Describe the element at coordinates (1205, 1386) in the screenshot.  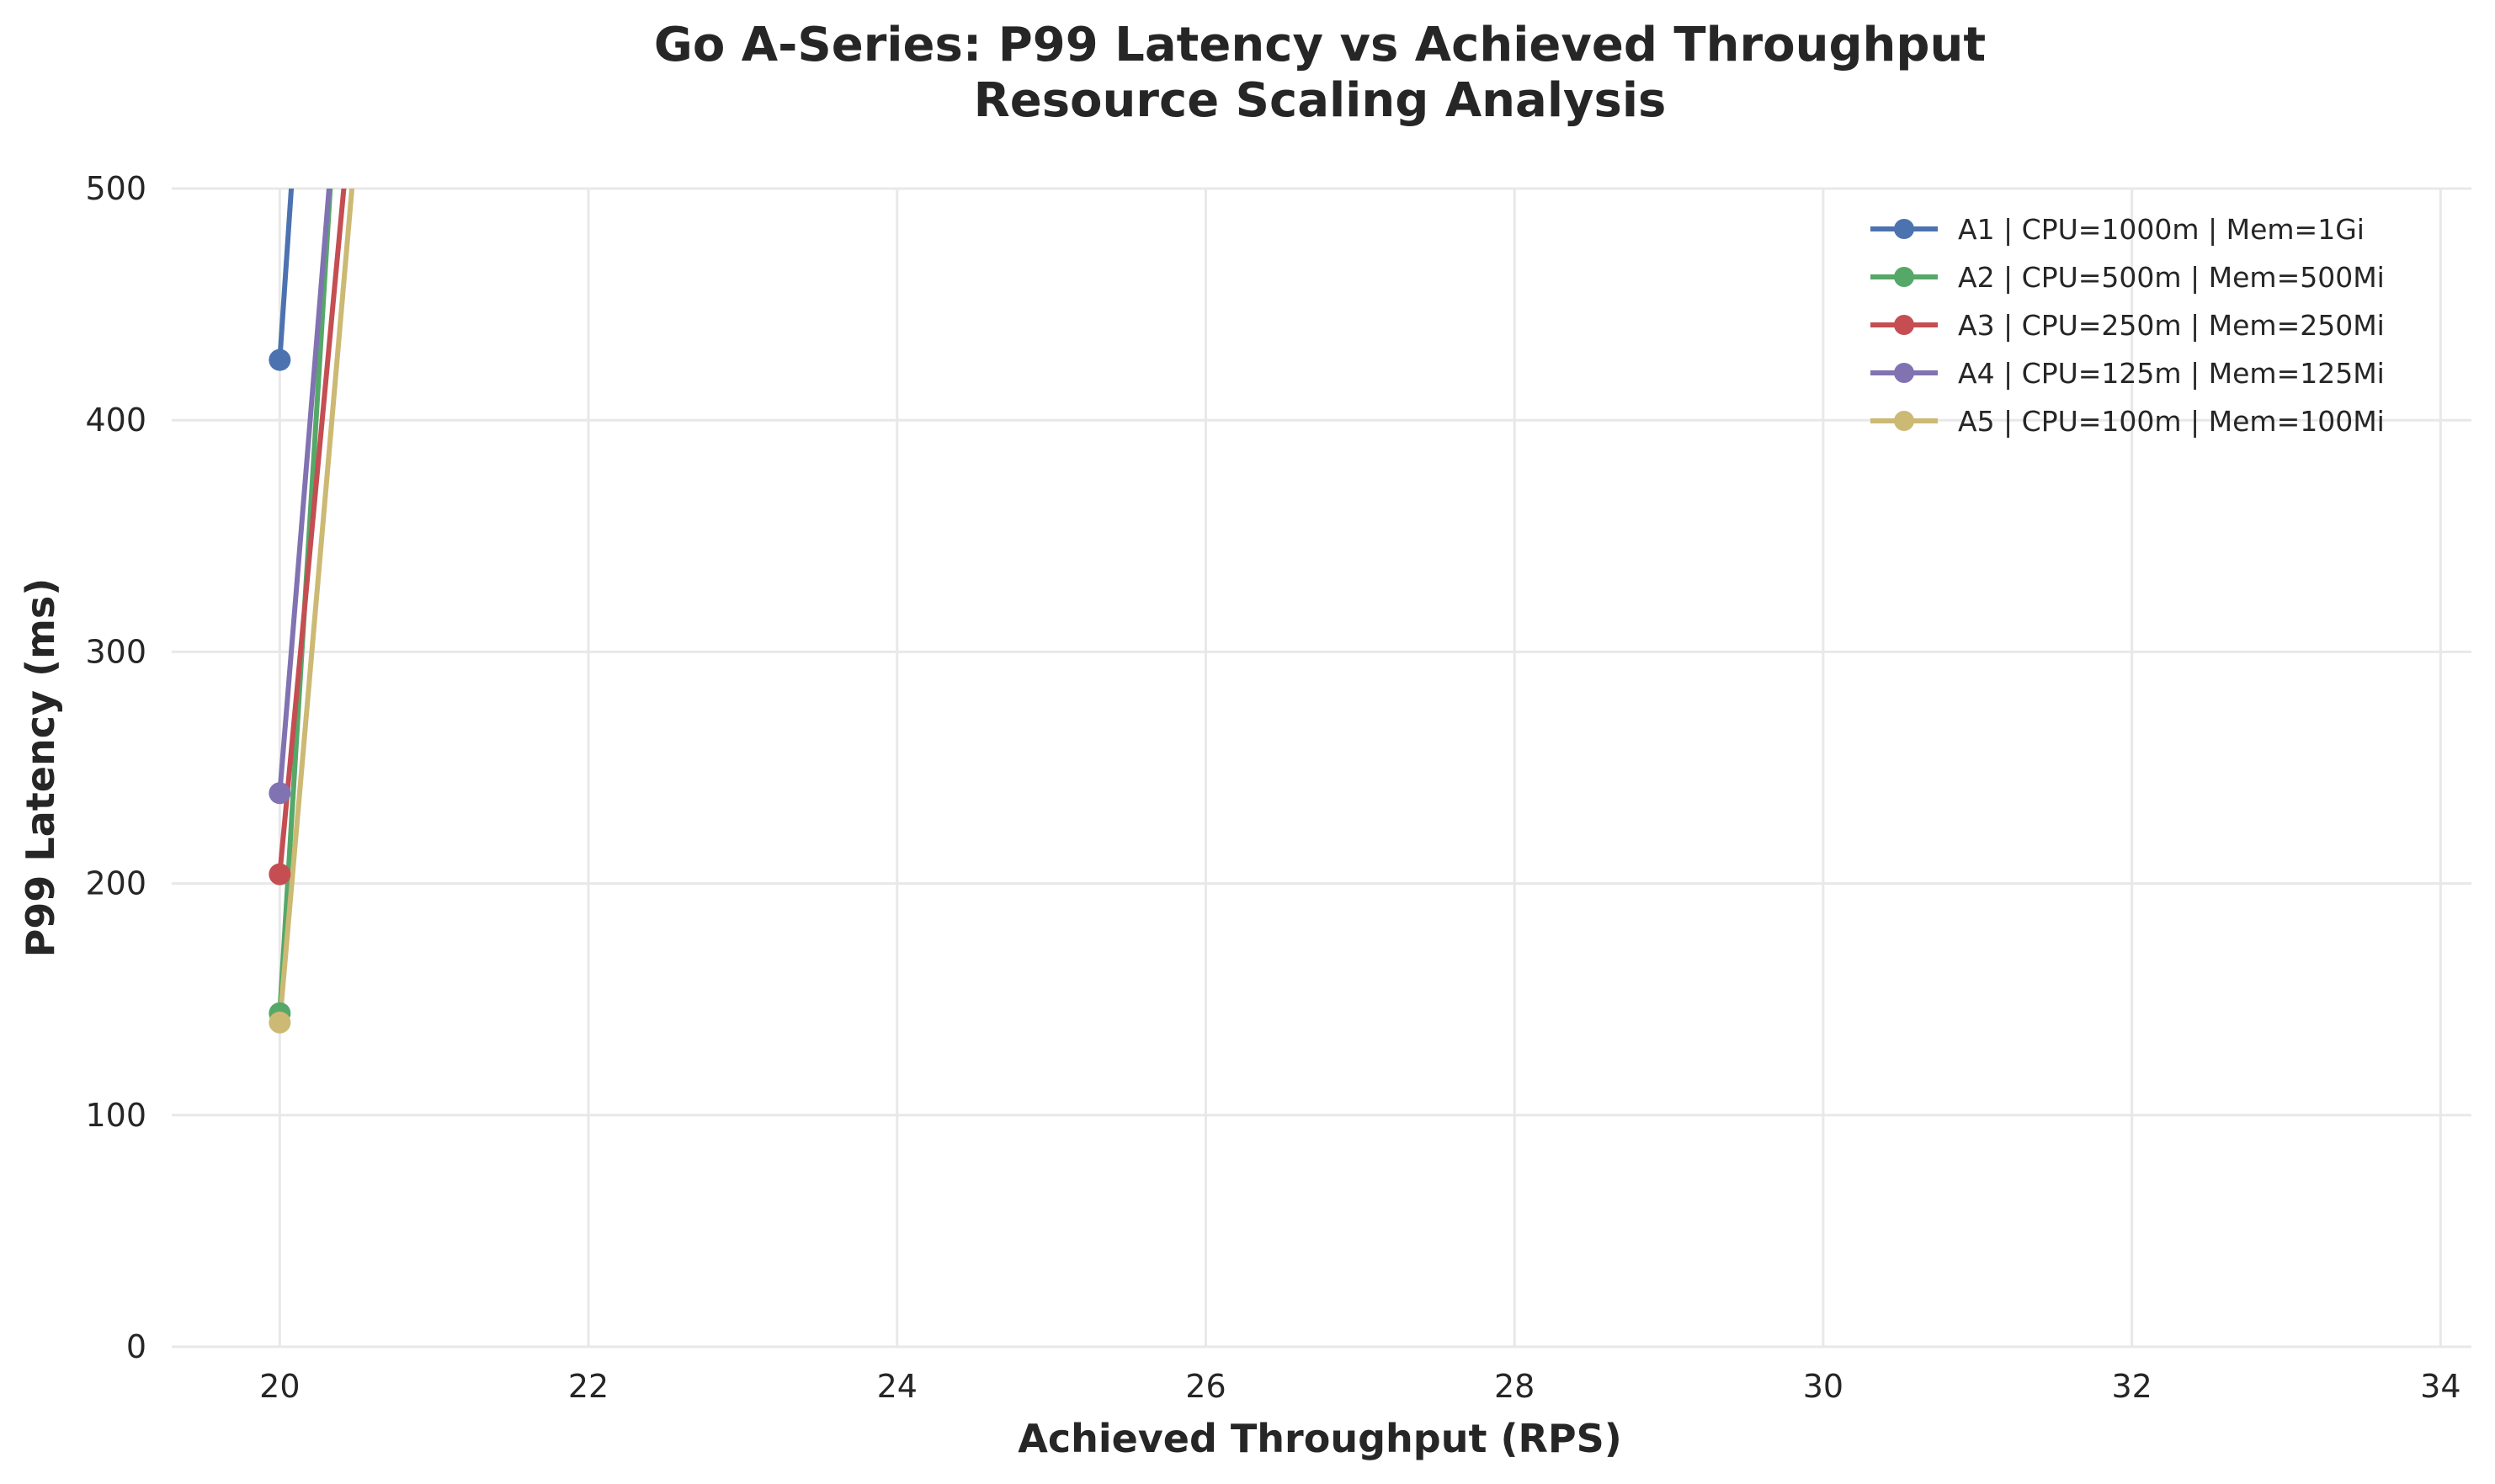
I see `x-tick-label: 26` at that location.